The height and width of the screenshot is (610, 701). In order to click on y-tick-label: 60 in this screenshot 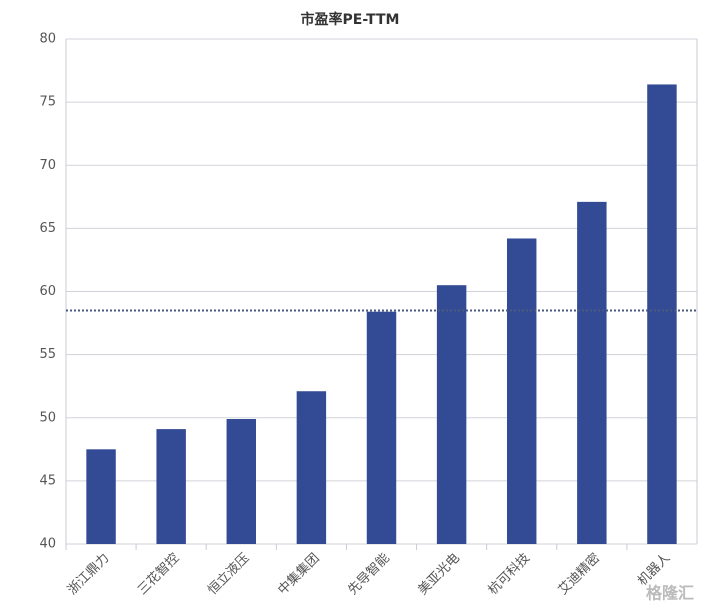, I will do `click(47, 291)`.